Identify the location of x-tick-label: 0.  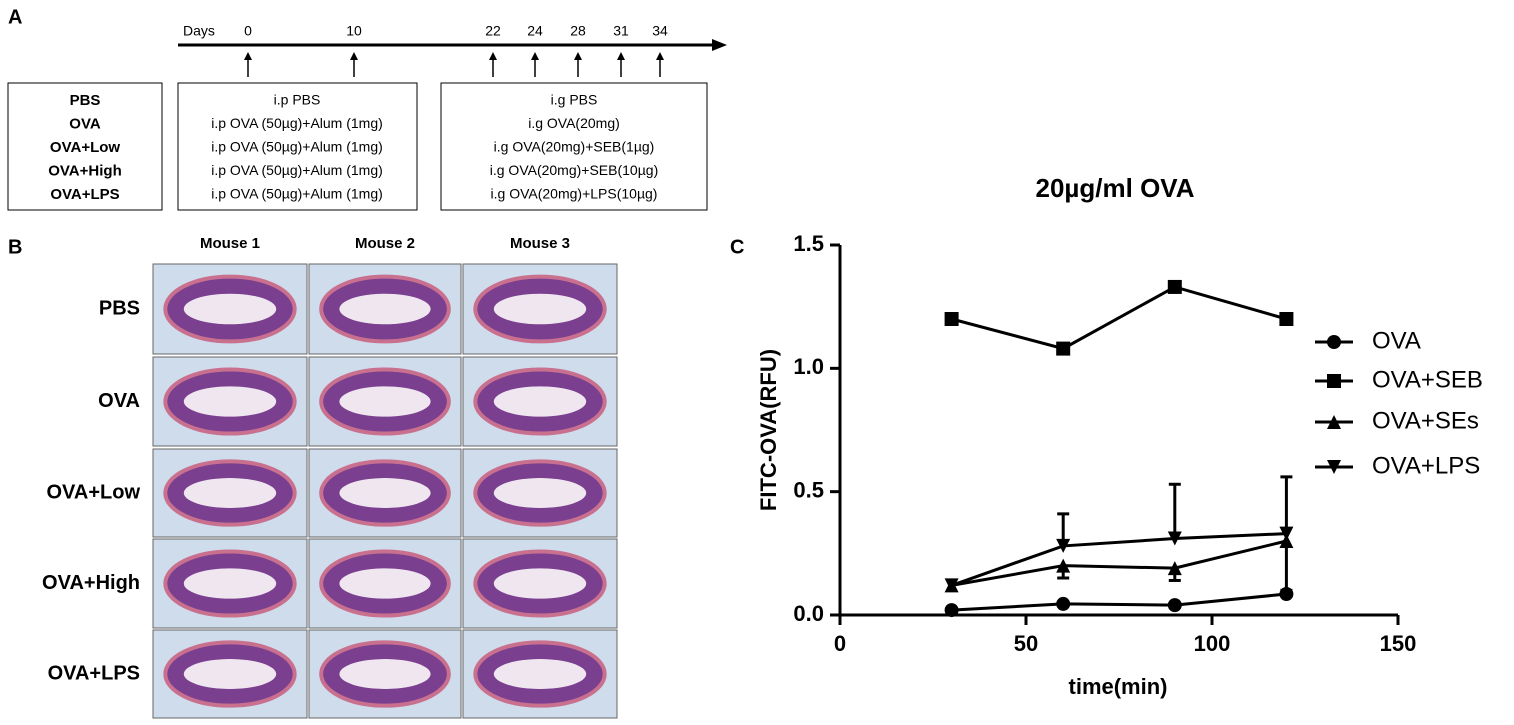
(840, 643).